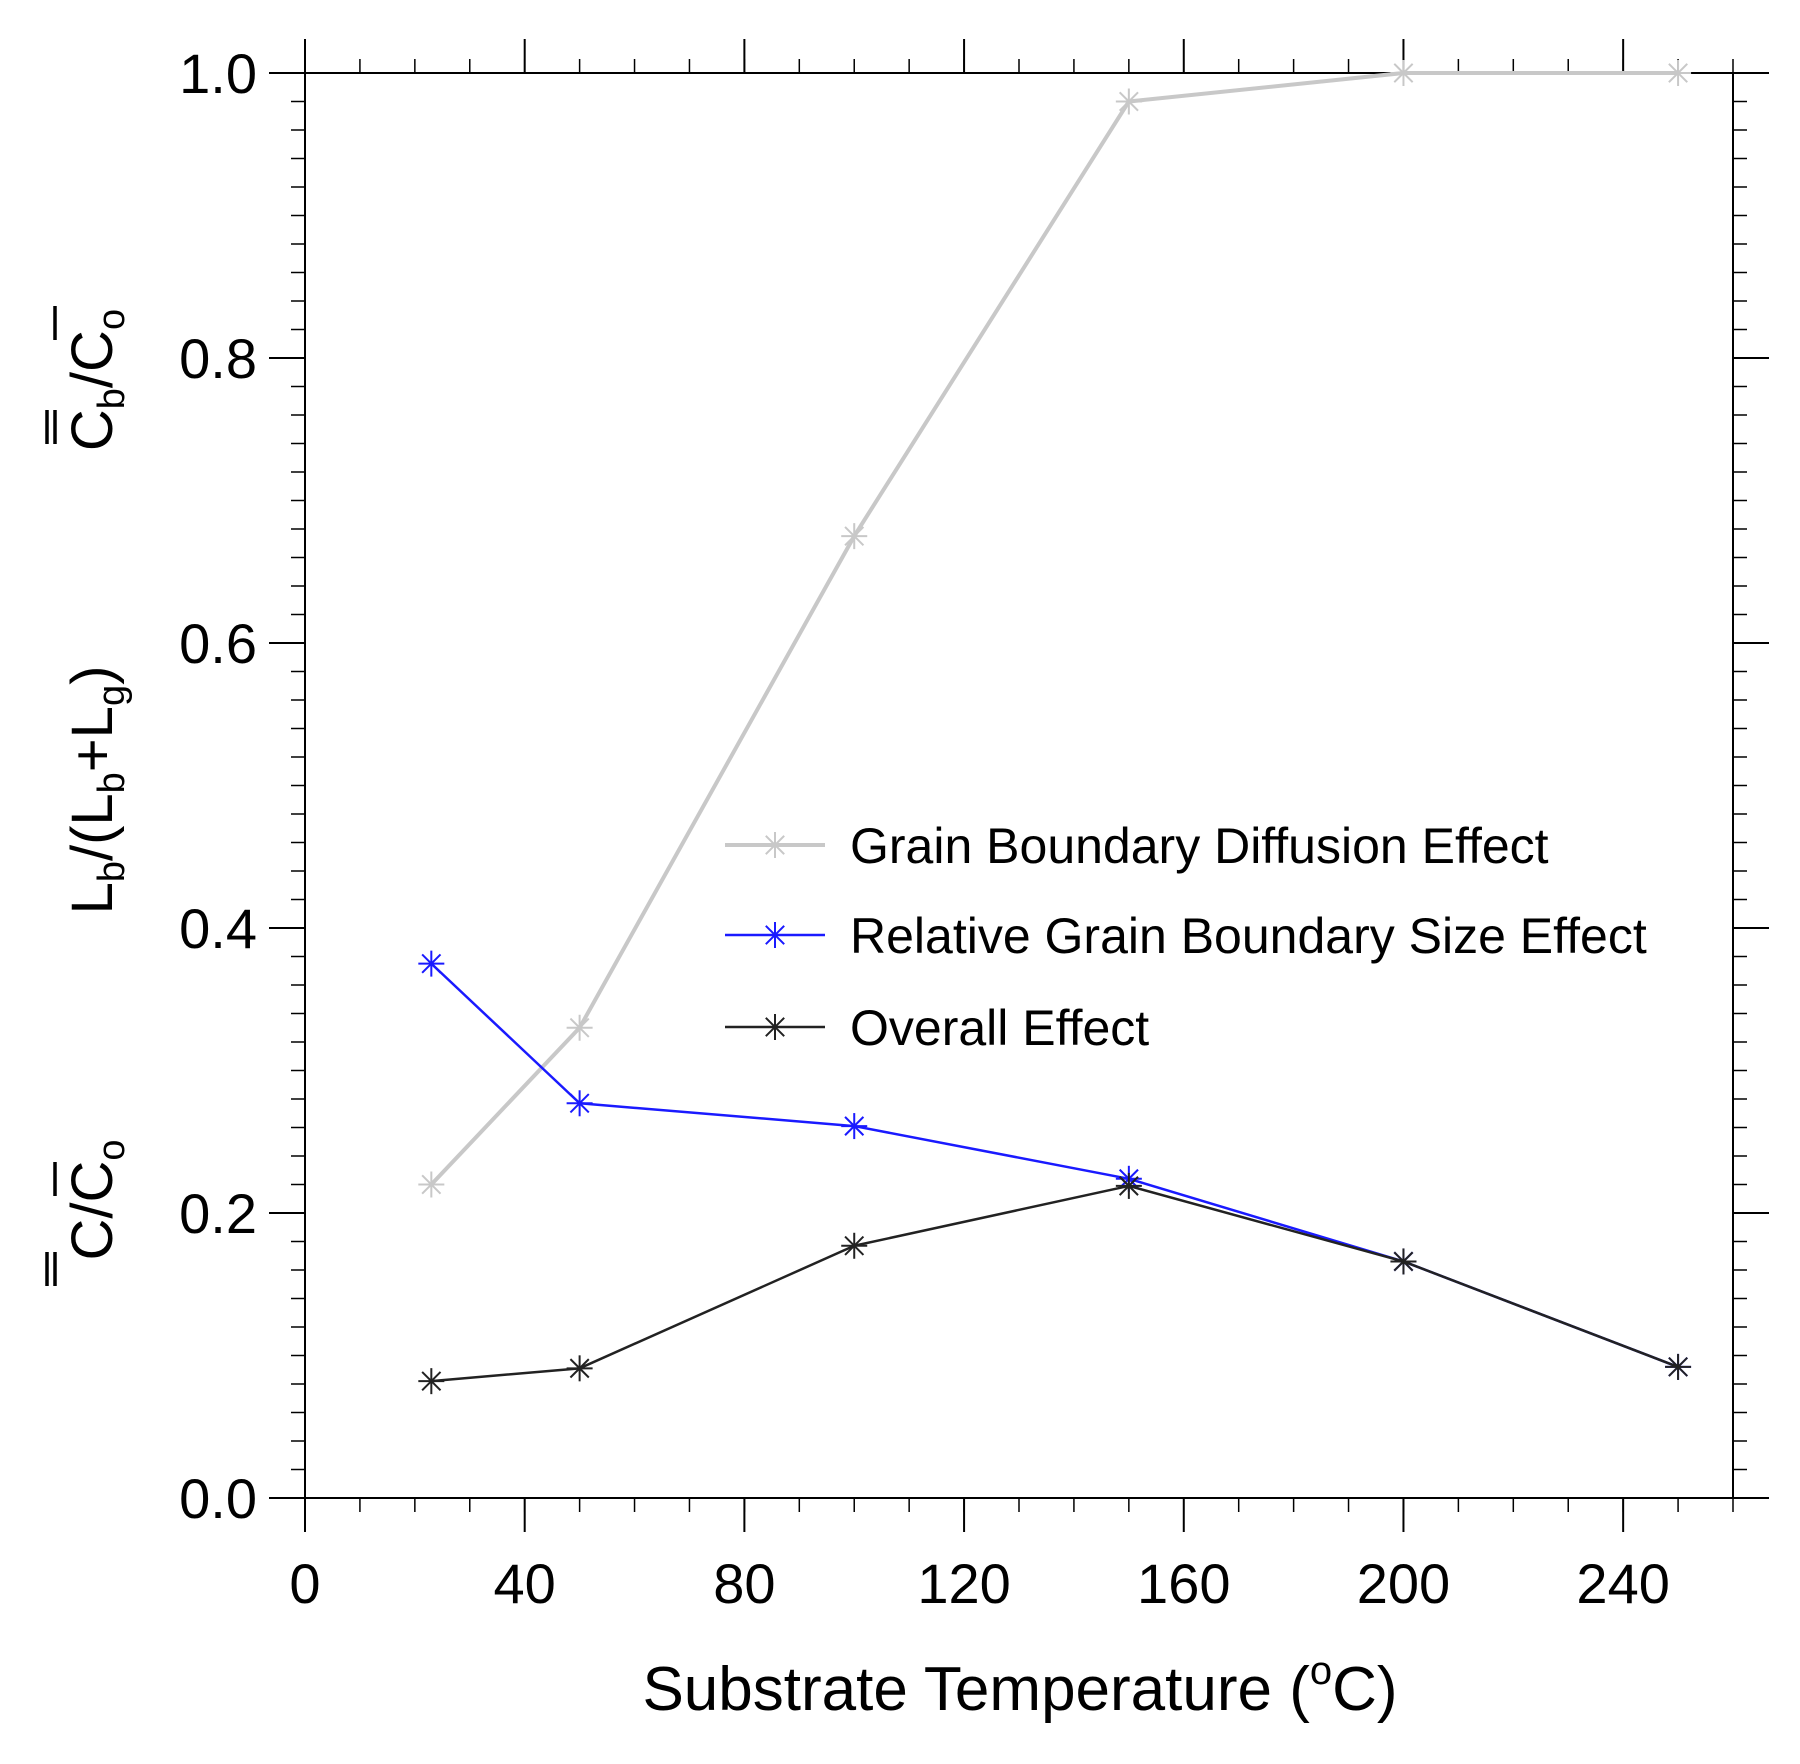  Describe the element at coordinates (1183, 1583) in the screenshot. I see `x-tick-label: 160` at that location.